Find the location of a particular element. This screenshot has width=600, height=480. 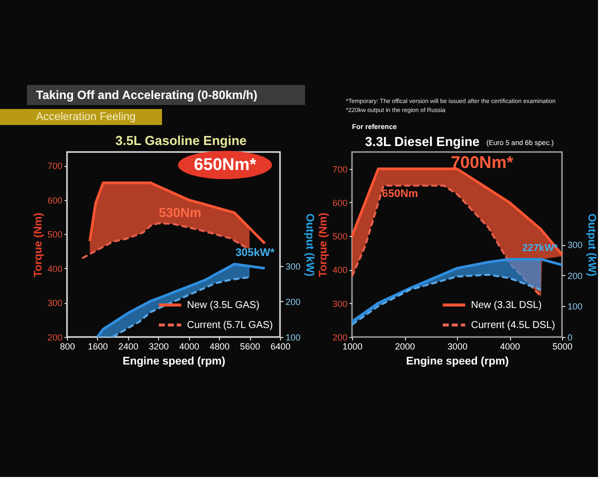

annotation: 227kW* is located at coordinates (540, 248).